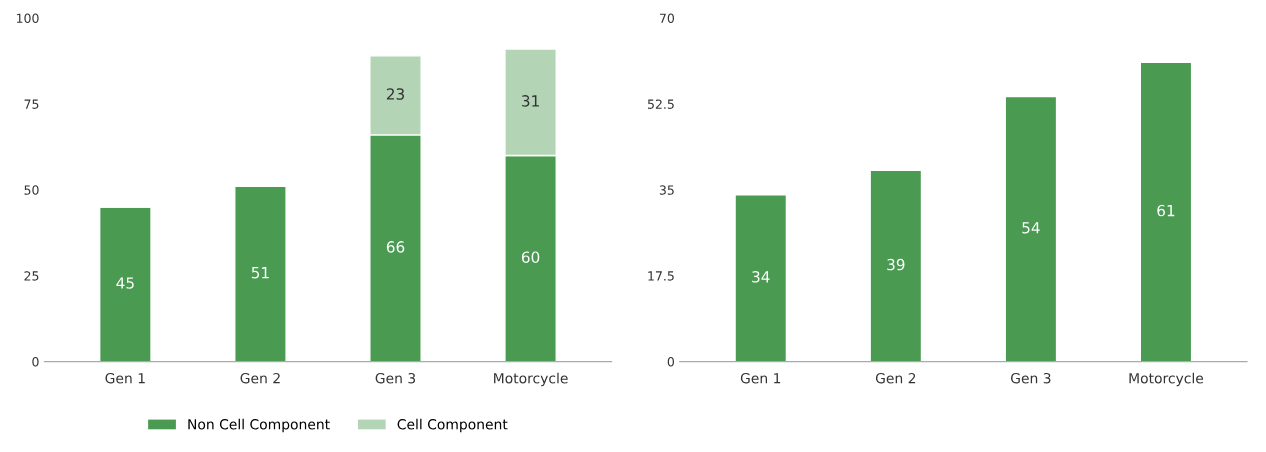 The height and width of the screenshot is (452, 1266). Describe the element at coordinates (395, 247) in the screenshot. I see `data-label: 66` at that location.